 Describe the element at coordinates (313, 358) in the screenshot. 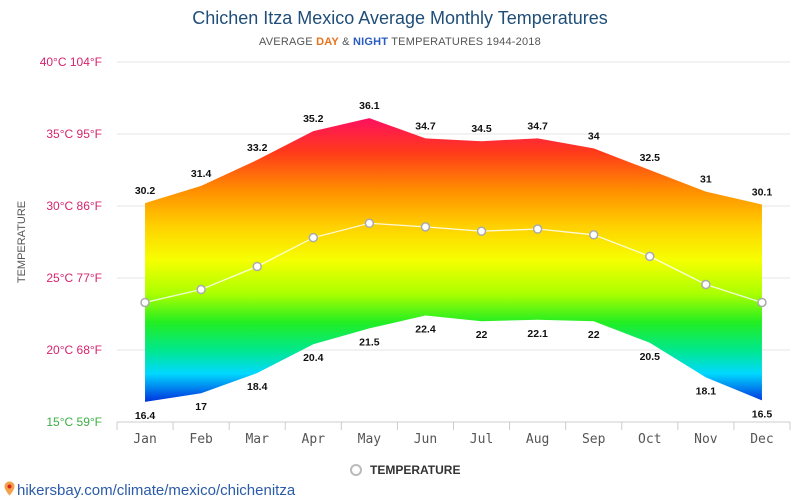

I see `night-value-label: 20.4` at that location.